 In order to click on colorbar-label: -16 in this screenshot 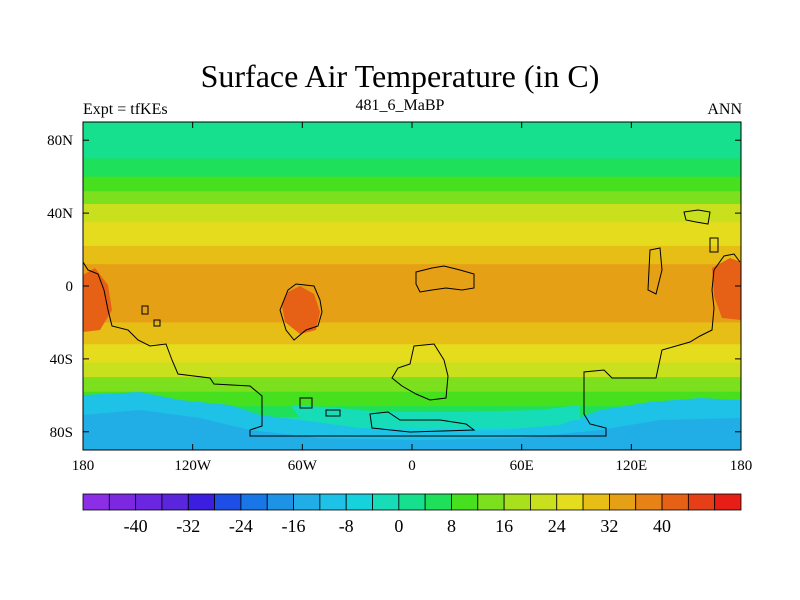, I will do `click(294, 526)`.